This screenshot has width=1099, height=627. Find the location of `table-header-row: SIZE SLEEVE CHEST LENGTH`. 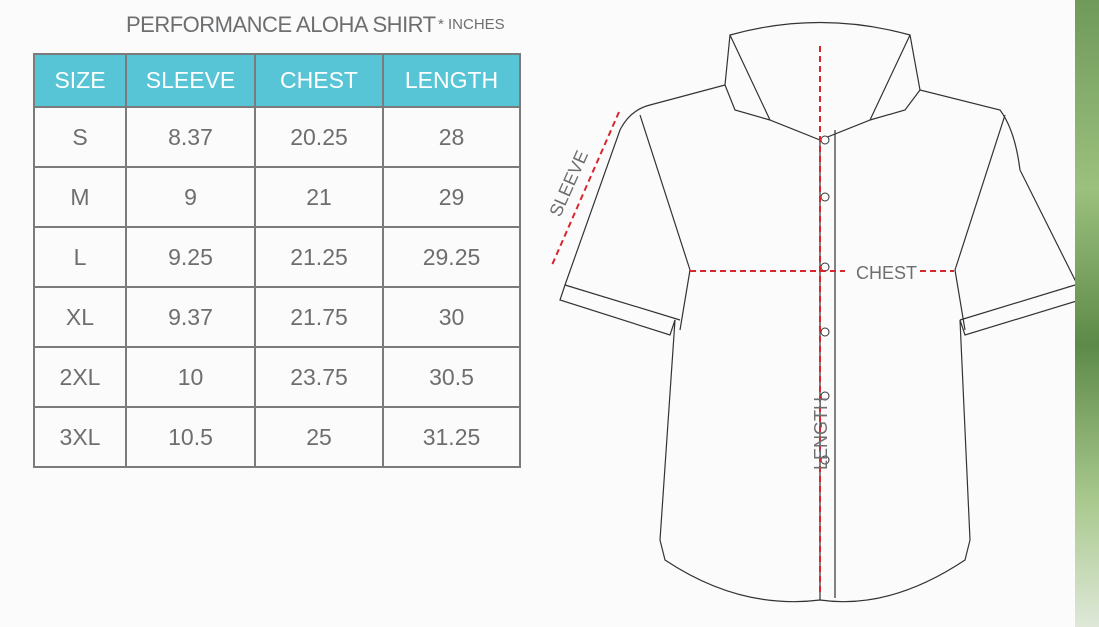

table-header-row: SIZE SLEEVE CHEST LENGTH is located at coordinates (277, 80).